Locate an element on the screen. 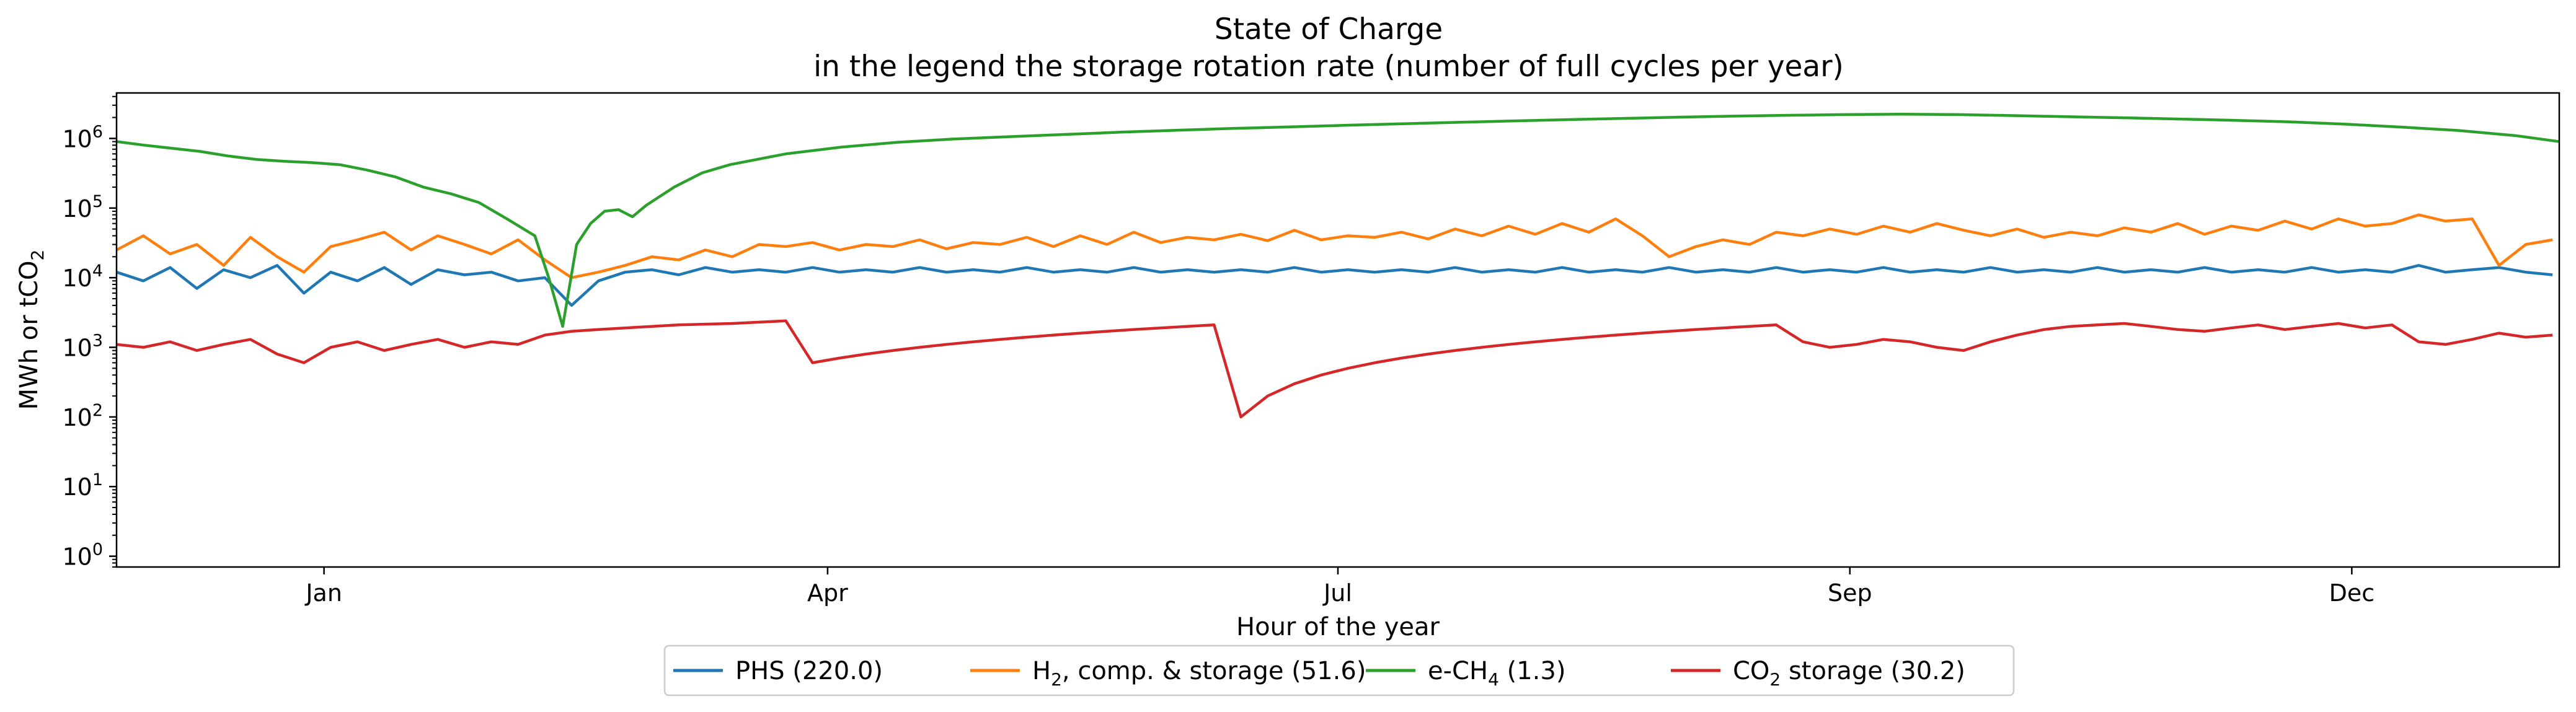  chart-title: State of Charge is located at coordinates (1329, 29).